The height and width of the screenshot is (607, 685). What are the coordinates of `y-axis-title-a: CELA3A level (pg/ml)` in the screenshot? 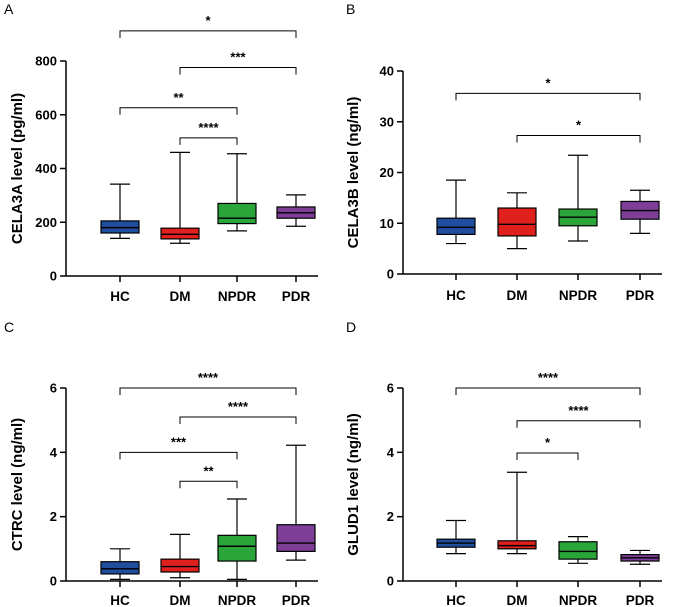 It's located at (17, 168).